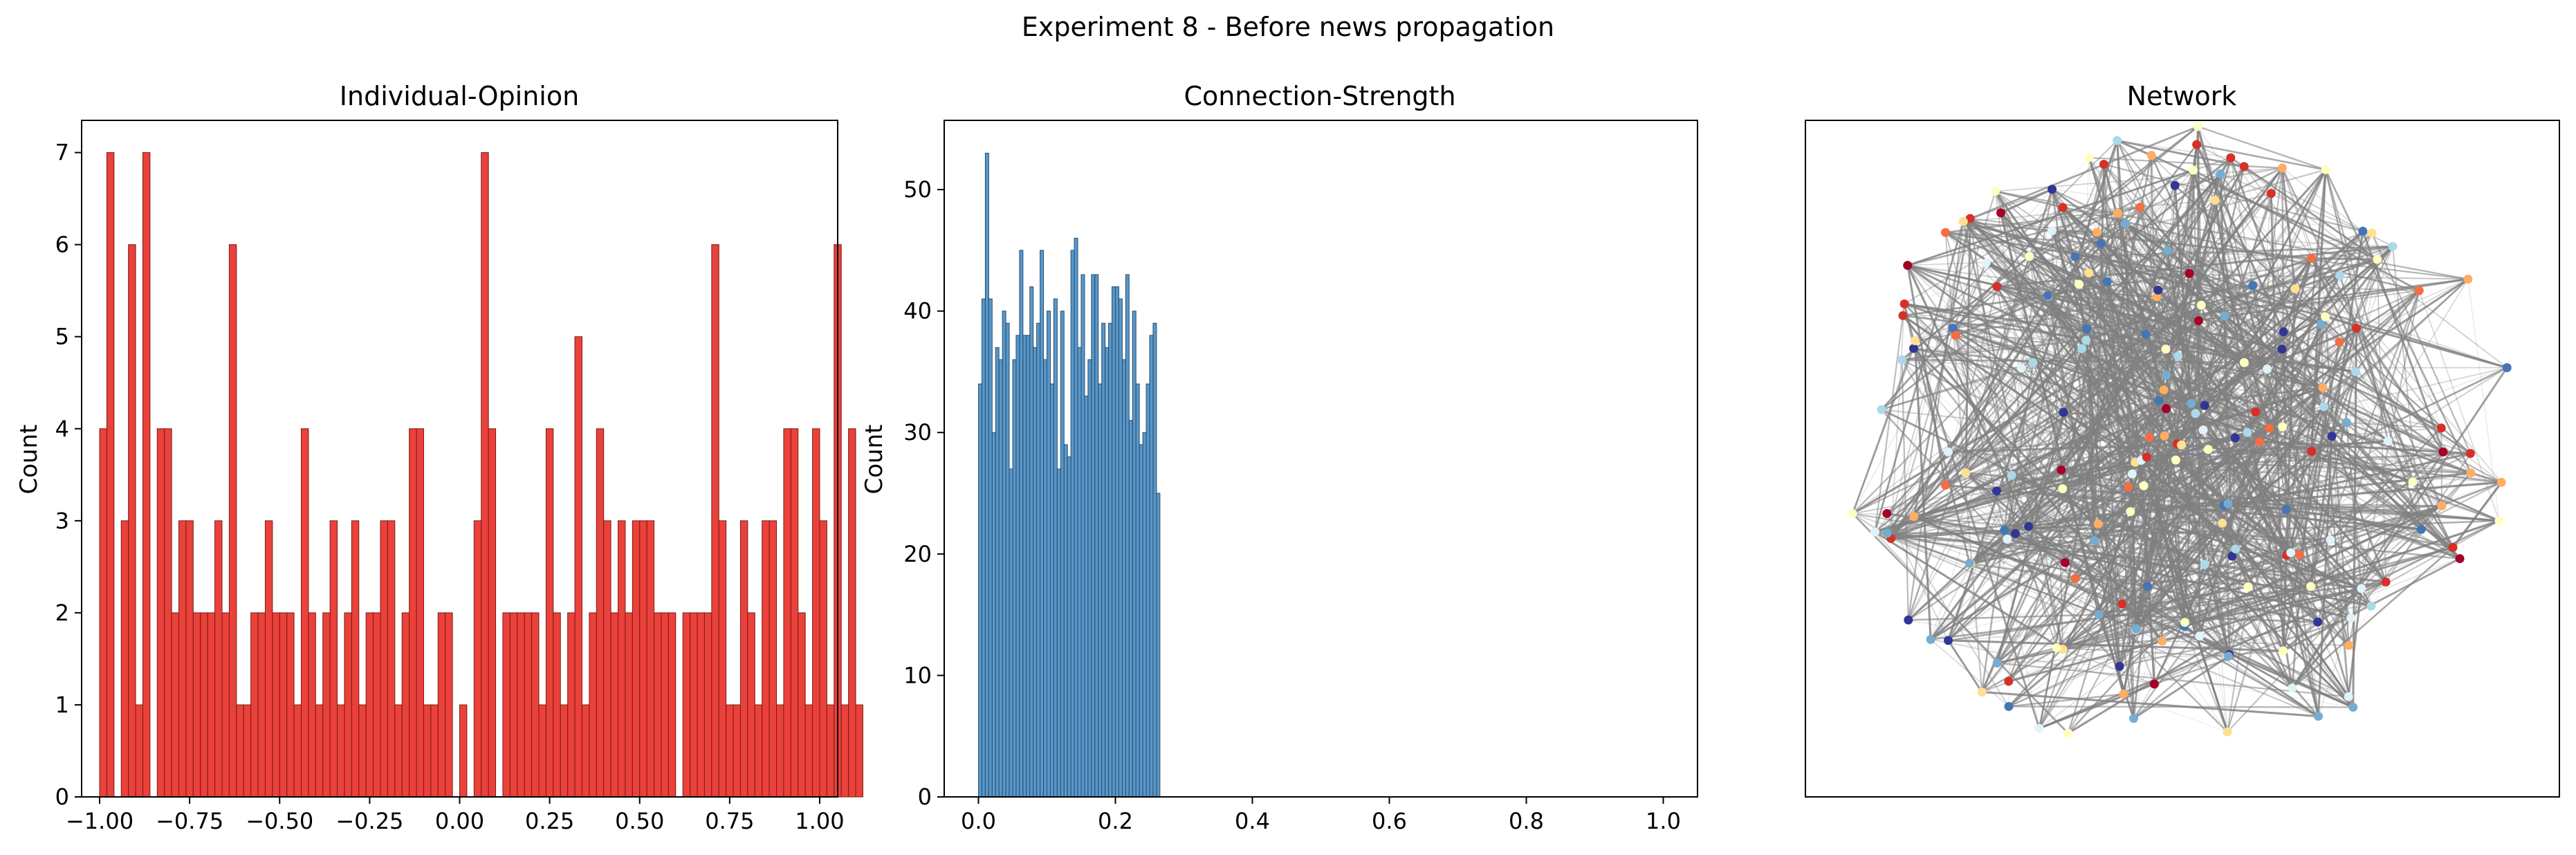 This screenshot has height=855, width=2576. I want to click on y-tick-label: 7, so click(62, 153).